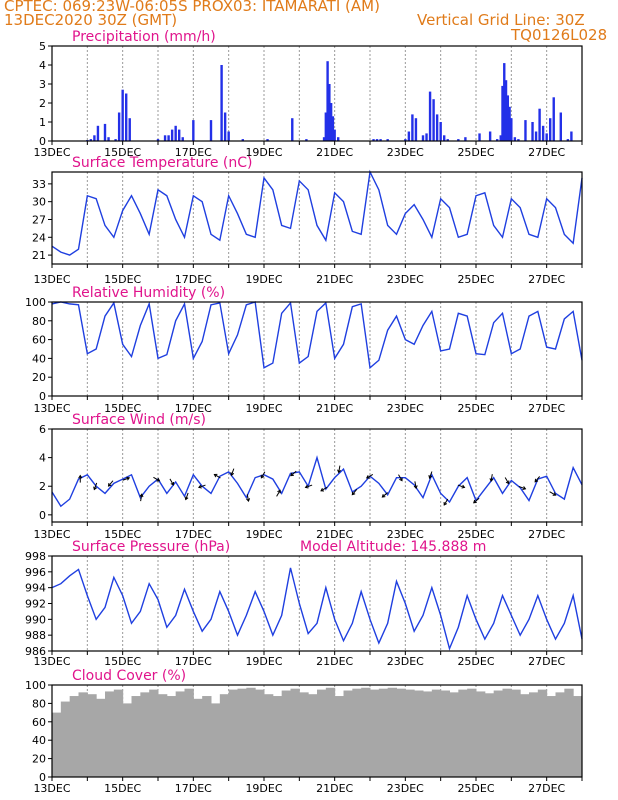 The height and width of the screenshot is (800, 618). Describe the element at coordinates (559, 35) in the screenshot. I see `header-model-code: TQ0126L028` at that location.